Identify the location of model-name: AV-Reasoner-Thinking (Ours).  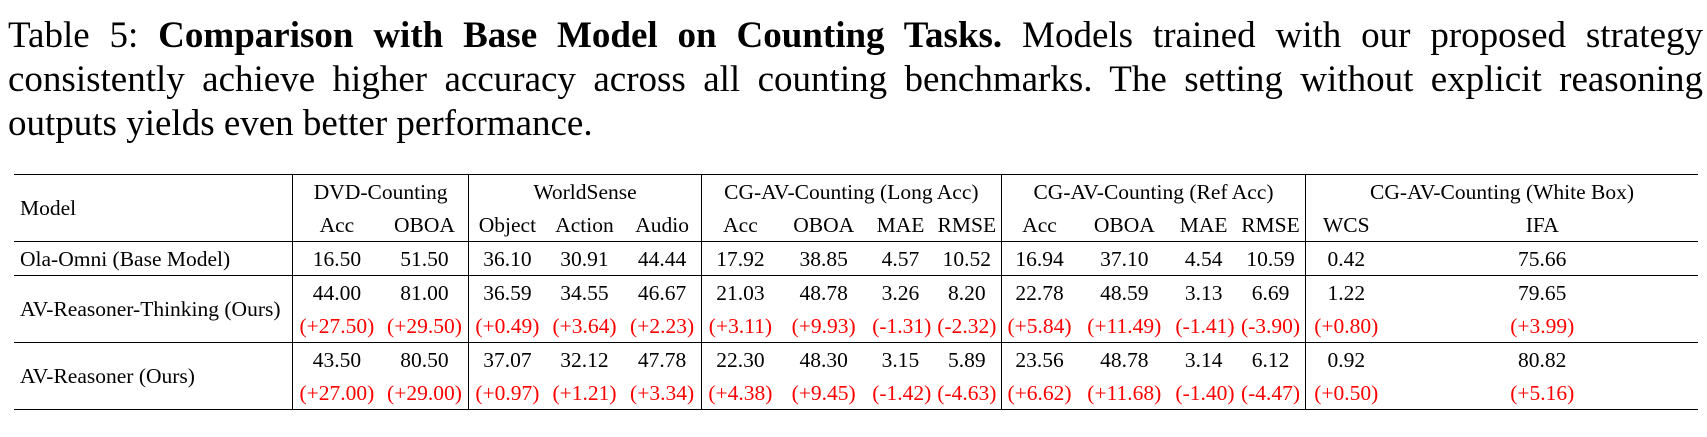
(154, 309).